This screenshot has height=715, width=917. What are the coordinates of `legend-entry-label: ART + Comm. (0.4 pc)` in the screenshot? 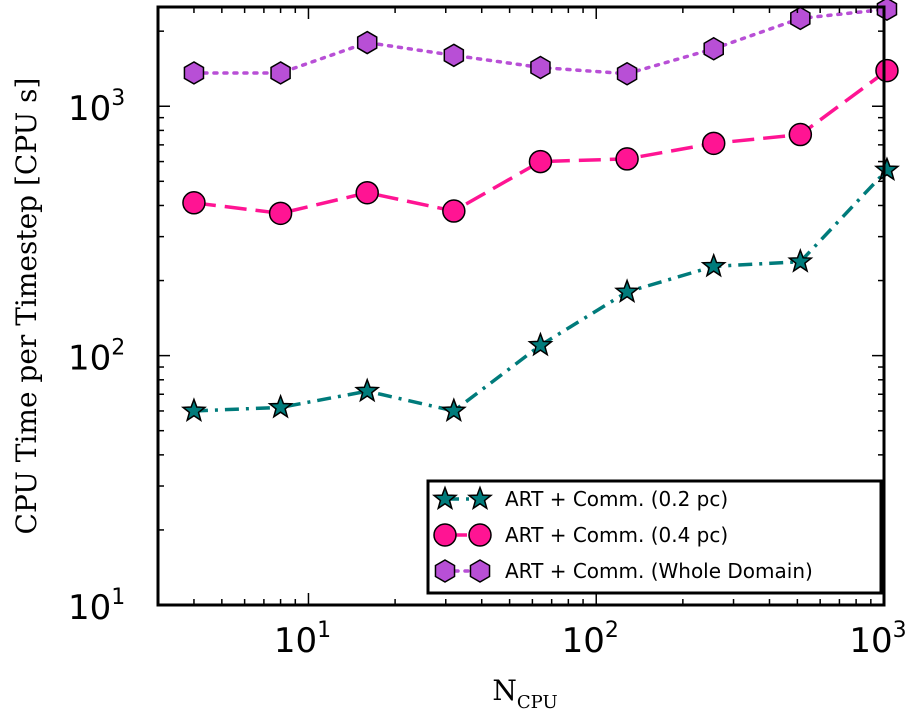 It's located at (616, 535).